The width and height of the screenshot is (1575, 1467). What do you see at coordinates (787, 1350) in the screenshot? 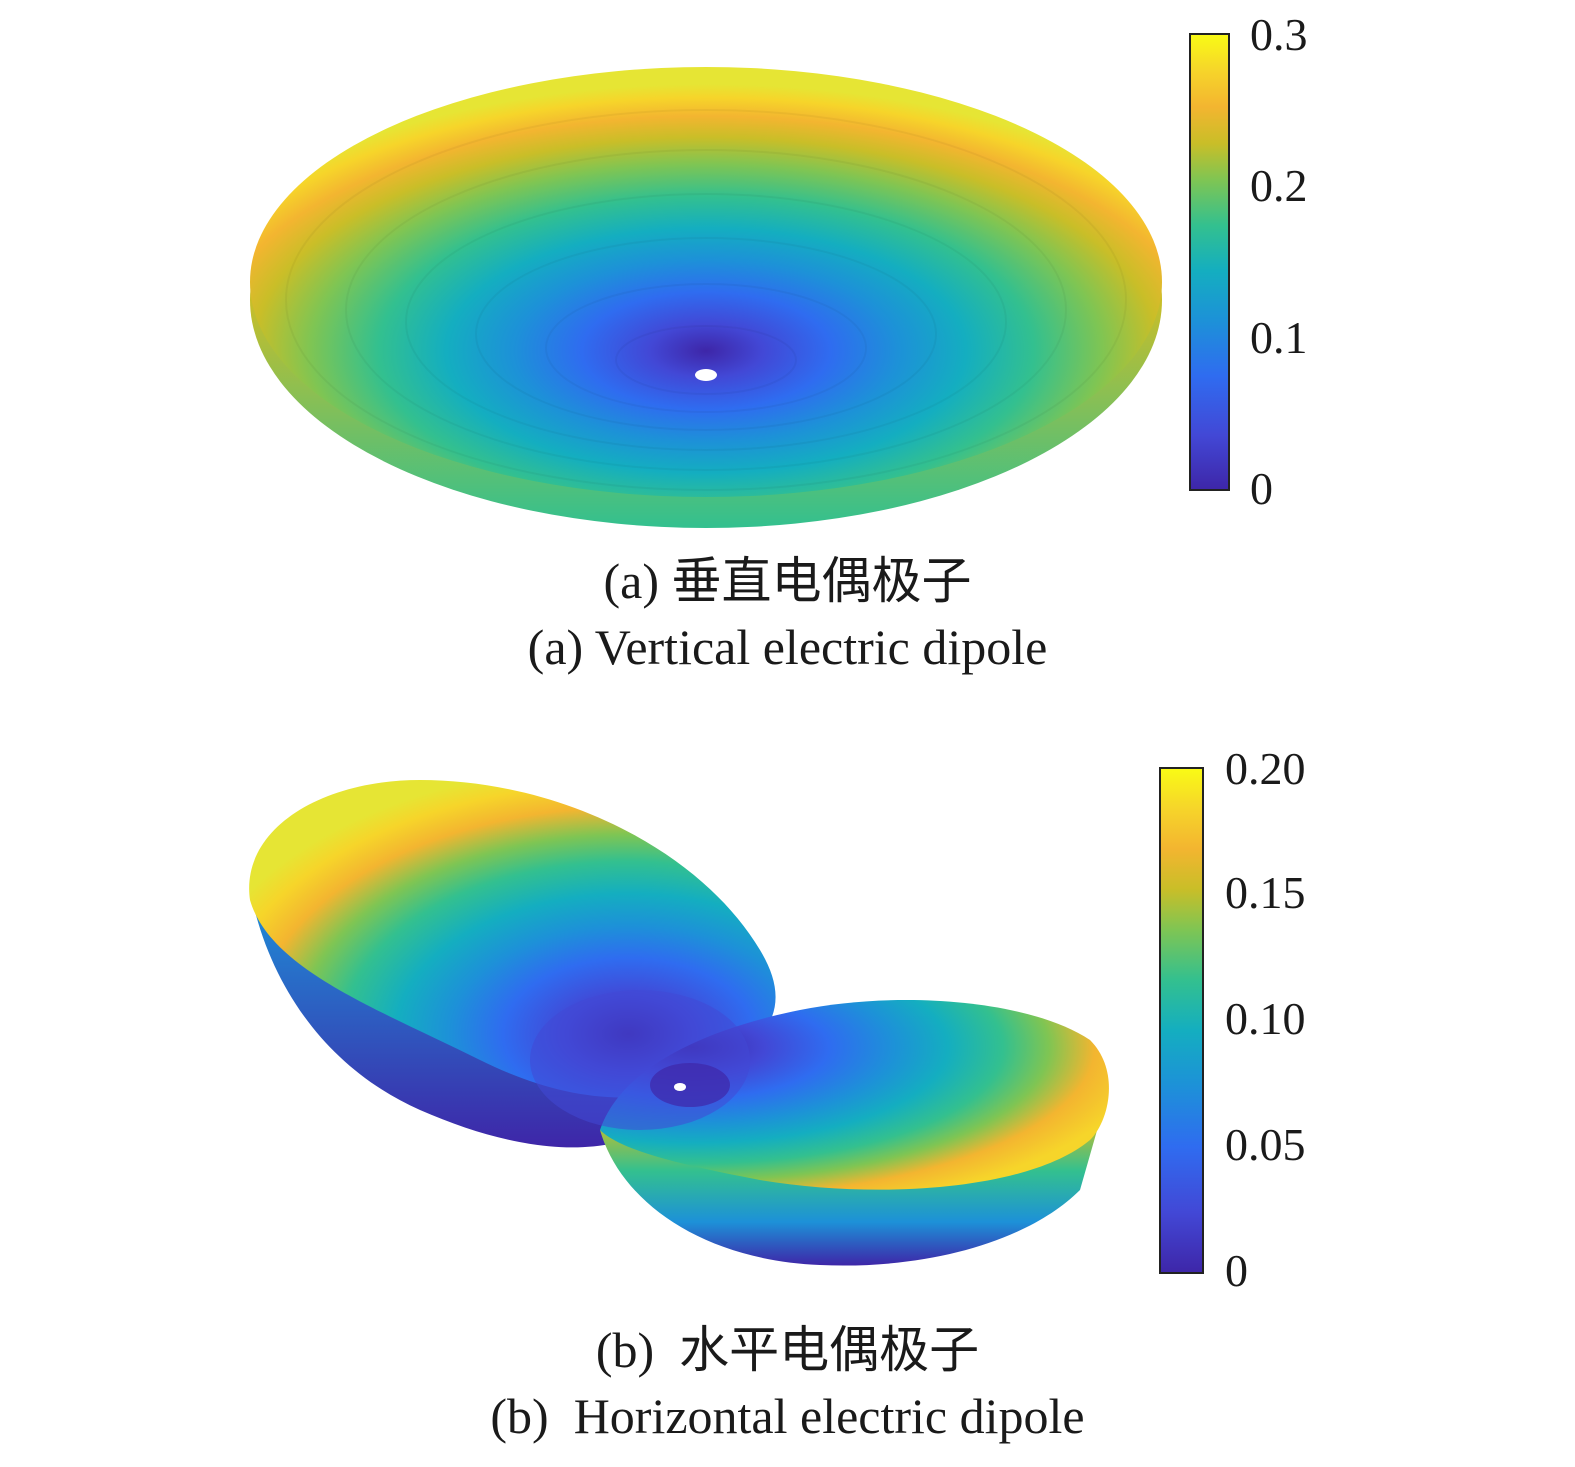
I see `caption-b-cn: (b) 水平电偶极子` at bounding box center [787, 1350].